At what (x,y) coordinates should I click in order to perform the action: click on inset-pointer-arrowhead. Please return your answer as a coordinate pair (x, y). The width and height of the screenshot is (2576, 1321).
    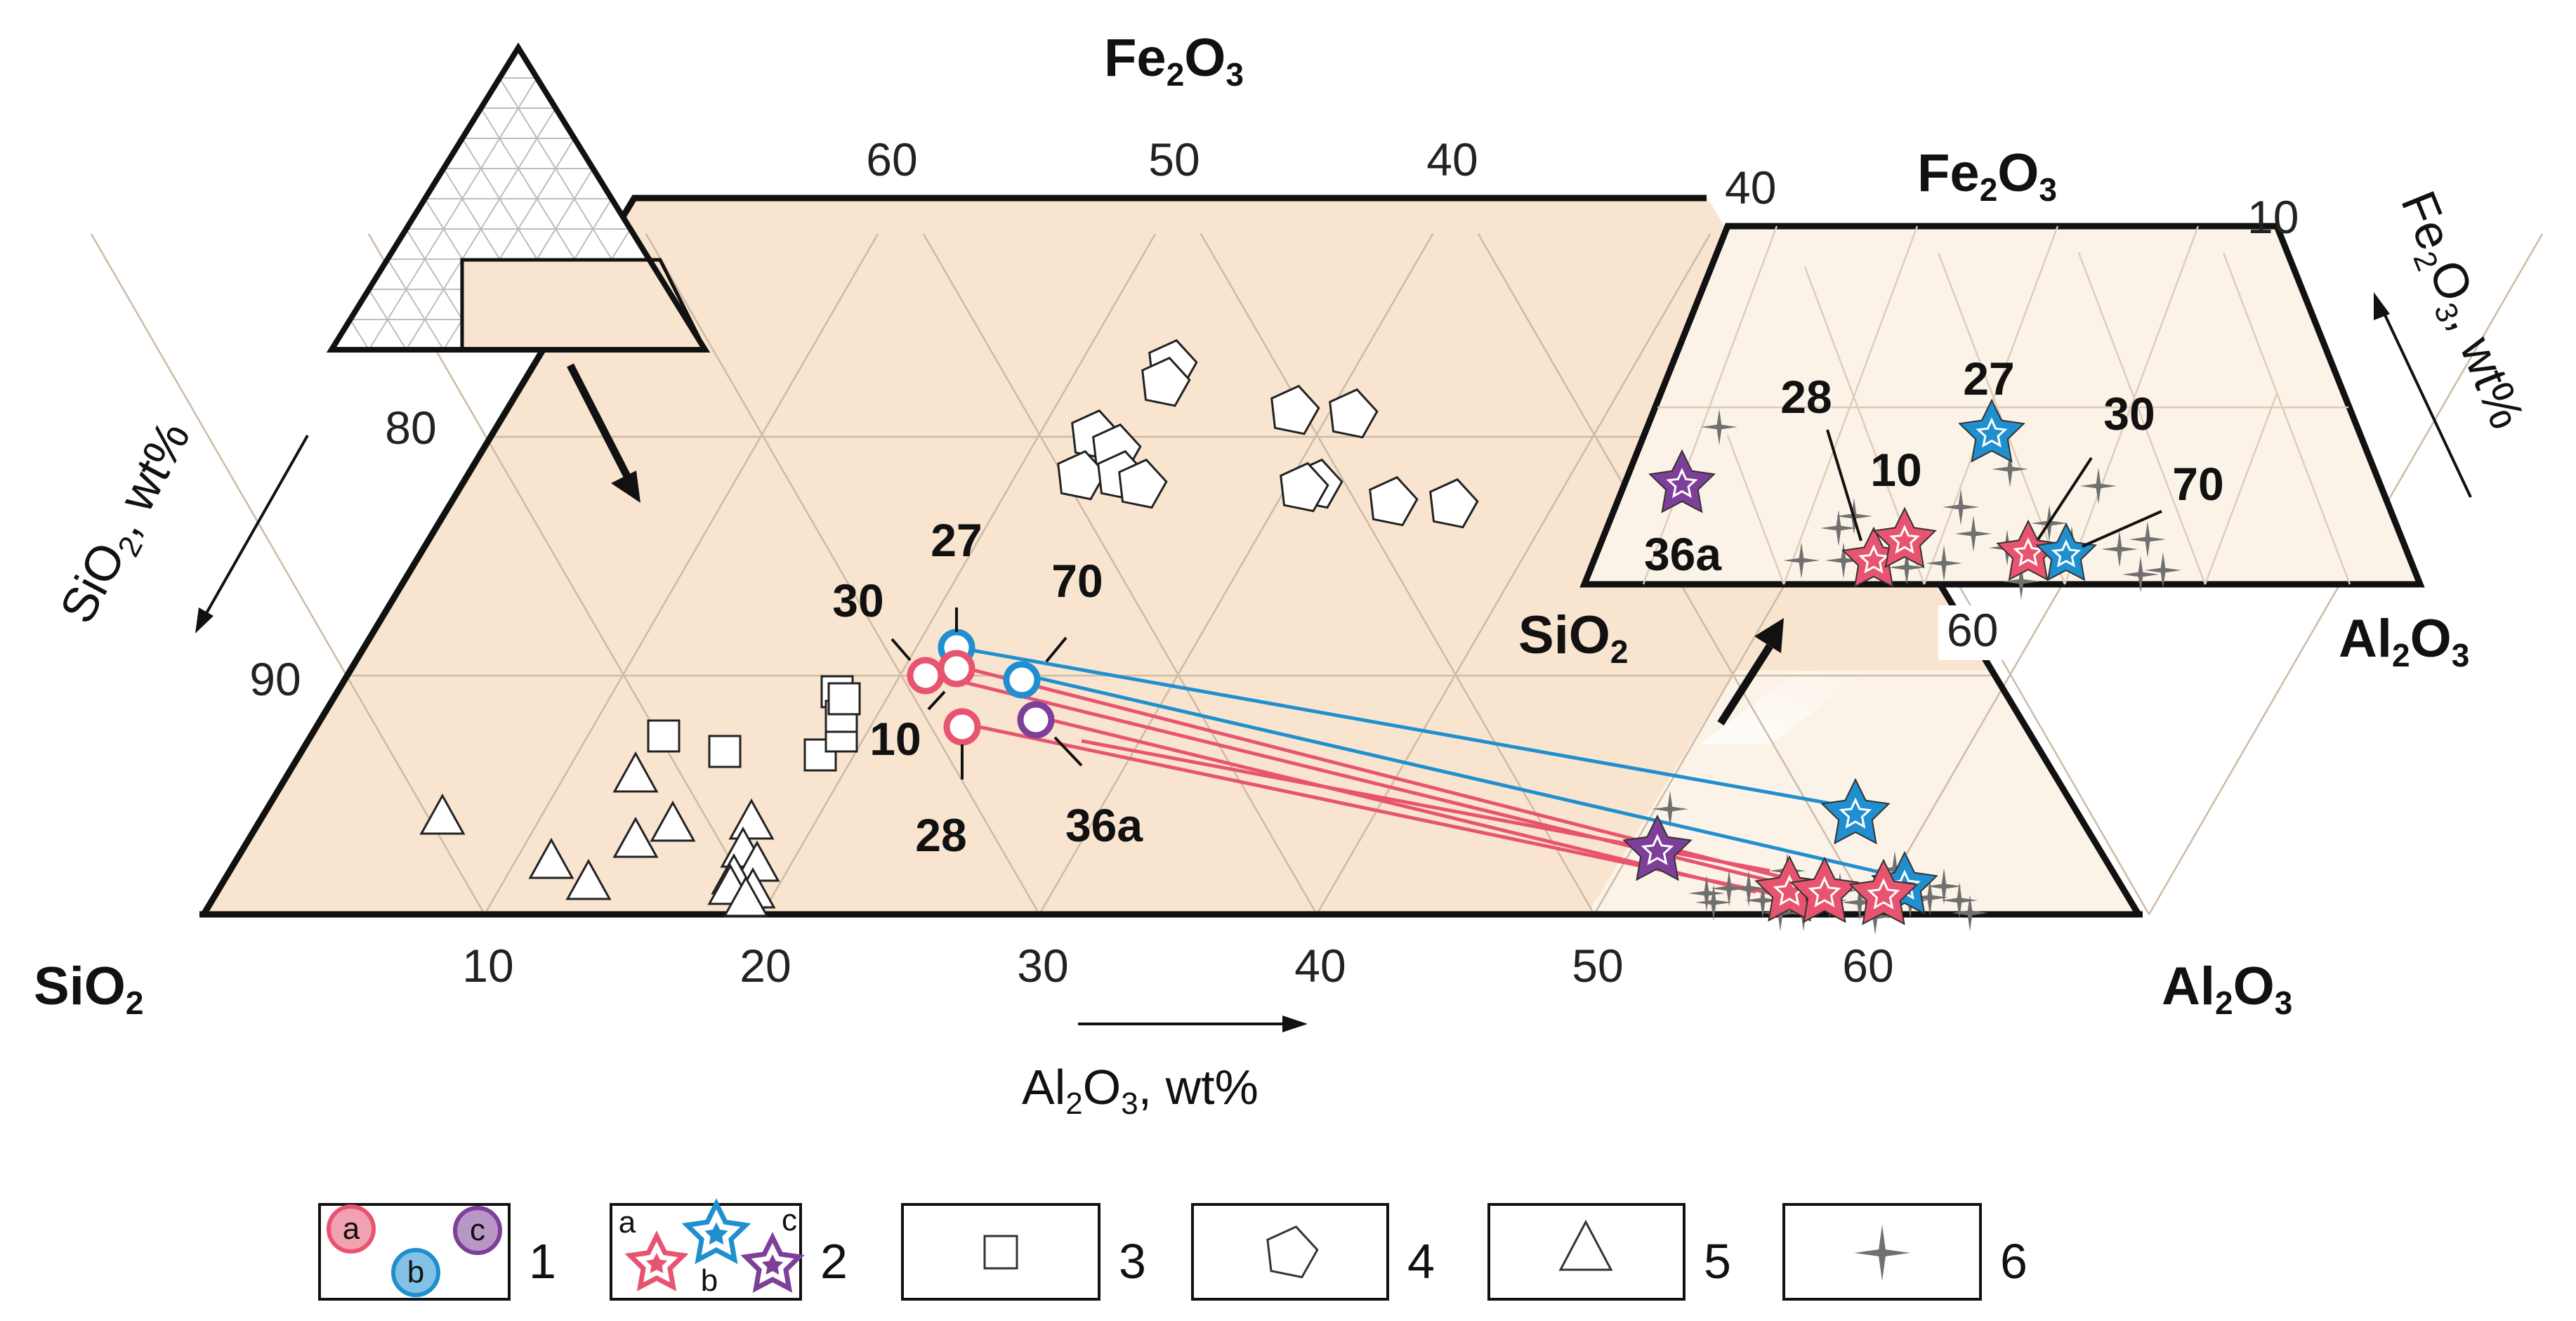
    Looking at the image, I should click on (1769, 635).